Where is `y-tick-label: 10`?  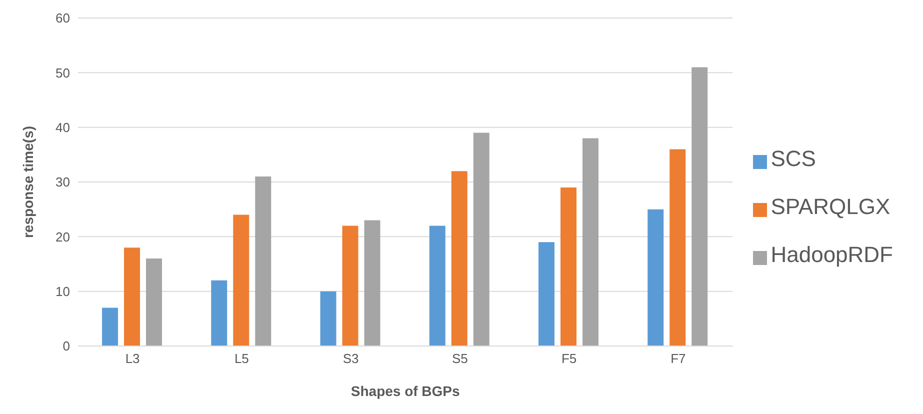 y-tick-label: 10 is located at coordinates (63, 291).